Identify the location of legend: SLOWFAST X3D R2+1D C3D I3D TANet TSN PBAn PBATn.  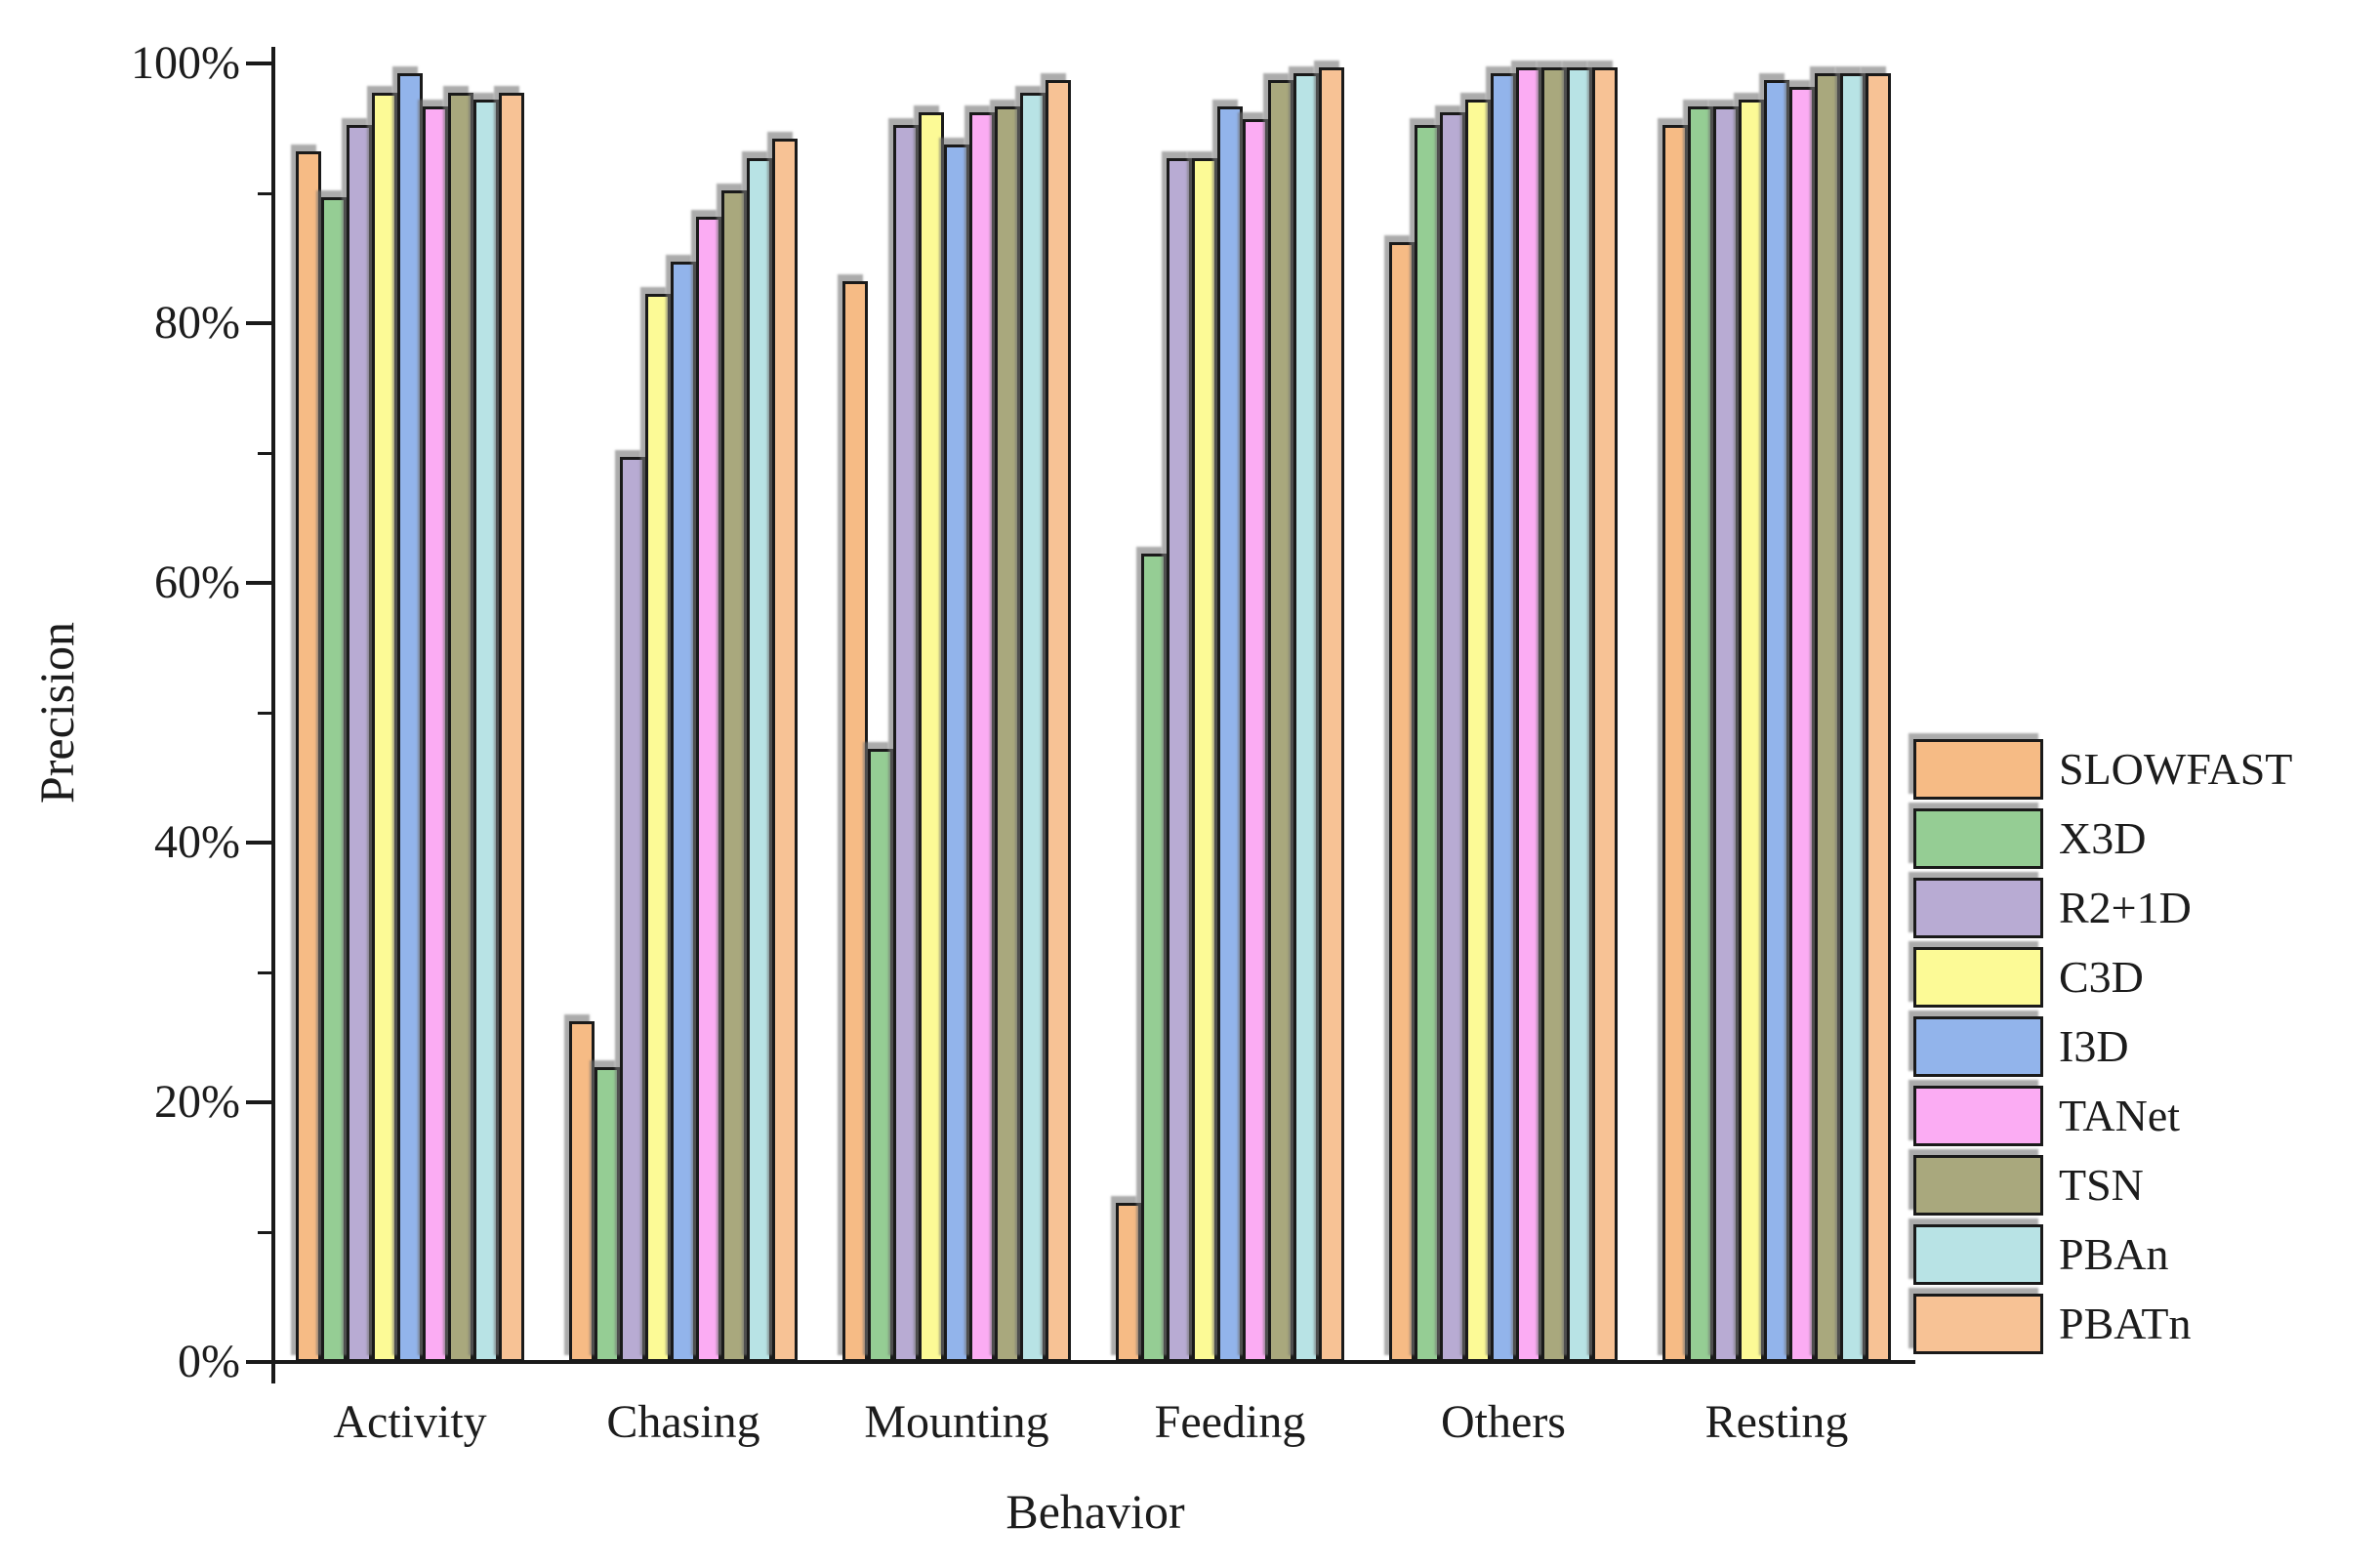
(2102, 1050).